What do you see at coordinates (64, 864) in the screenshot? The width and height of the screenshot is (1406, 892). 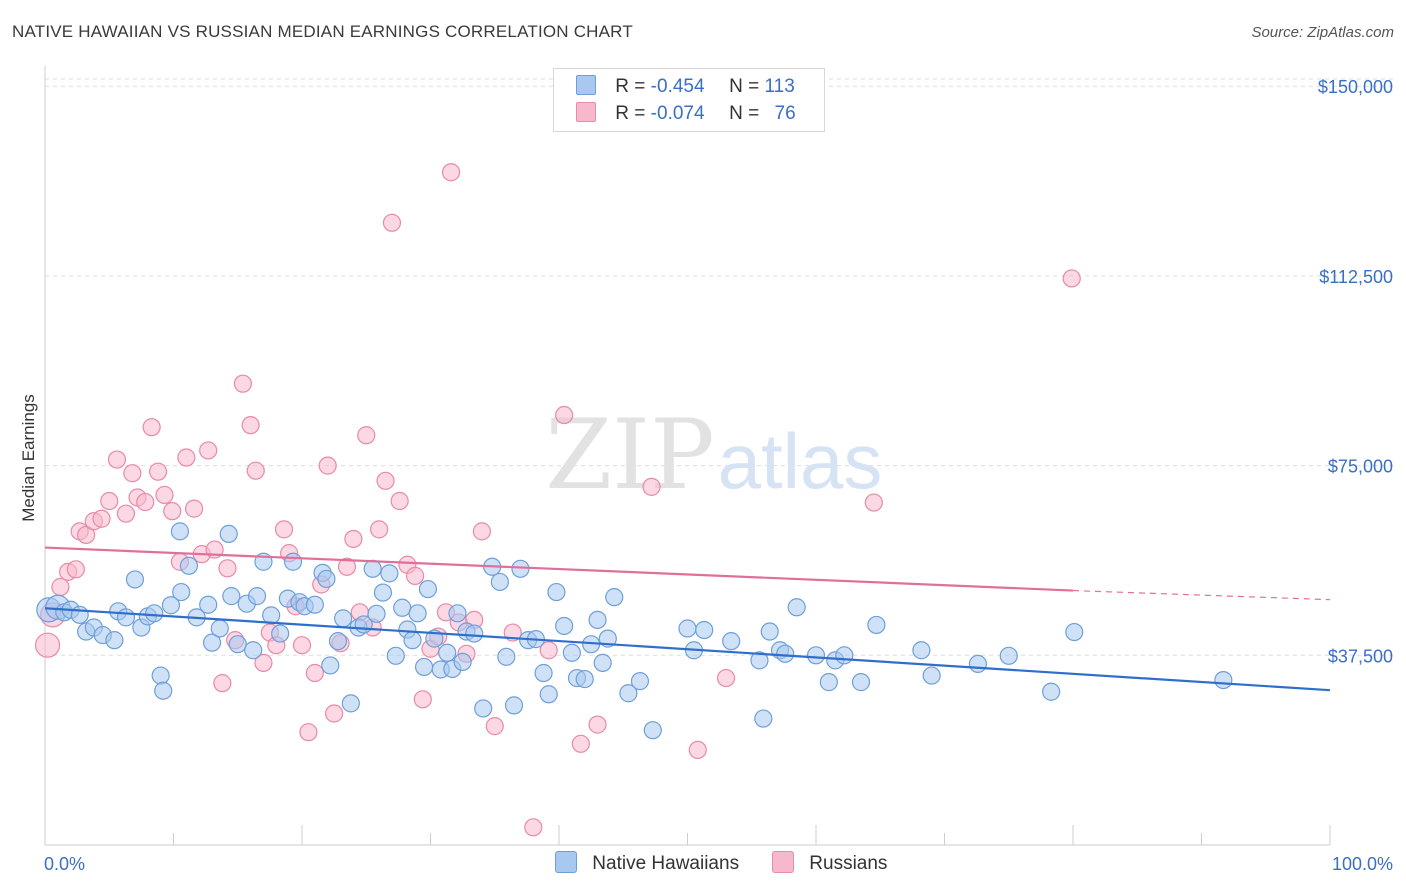 I see `x-tick-label-left: 0.0%` at bounding box center [64, 864].